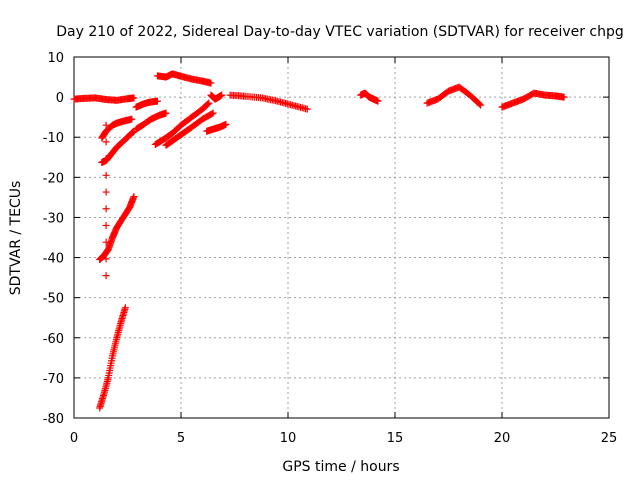 Image resolution: width=640 pixels, height=480 pixels. What do you see at coordinates (454, 96) in the screenshot?
I see `series-arc-o` at bounding box center [454, 96].